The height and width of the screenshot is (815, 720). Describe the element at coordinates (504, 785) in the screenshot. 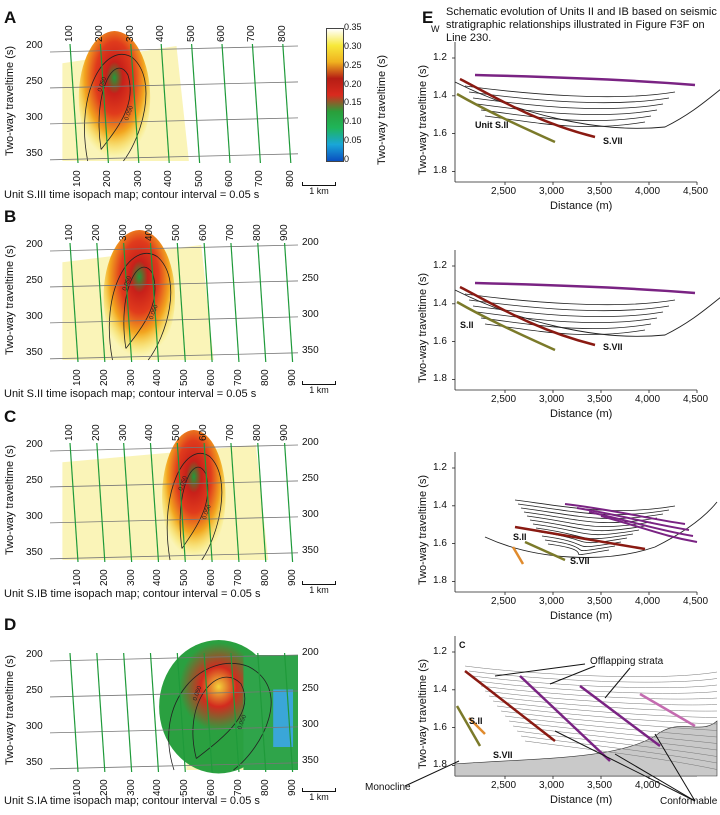

I see `section-xtick: 2,500` at that location.